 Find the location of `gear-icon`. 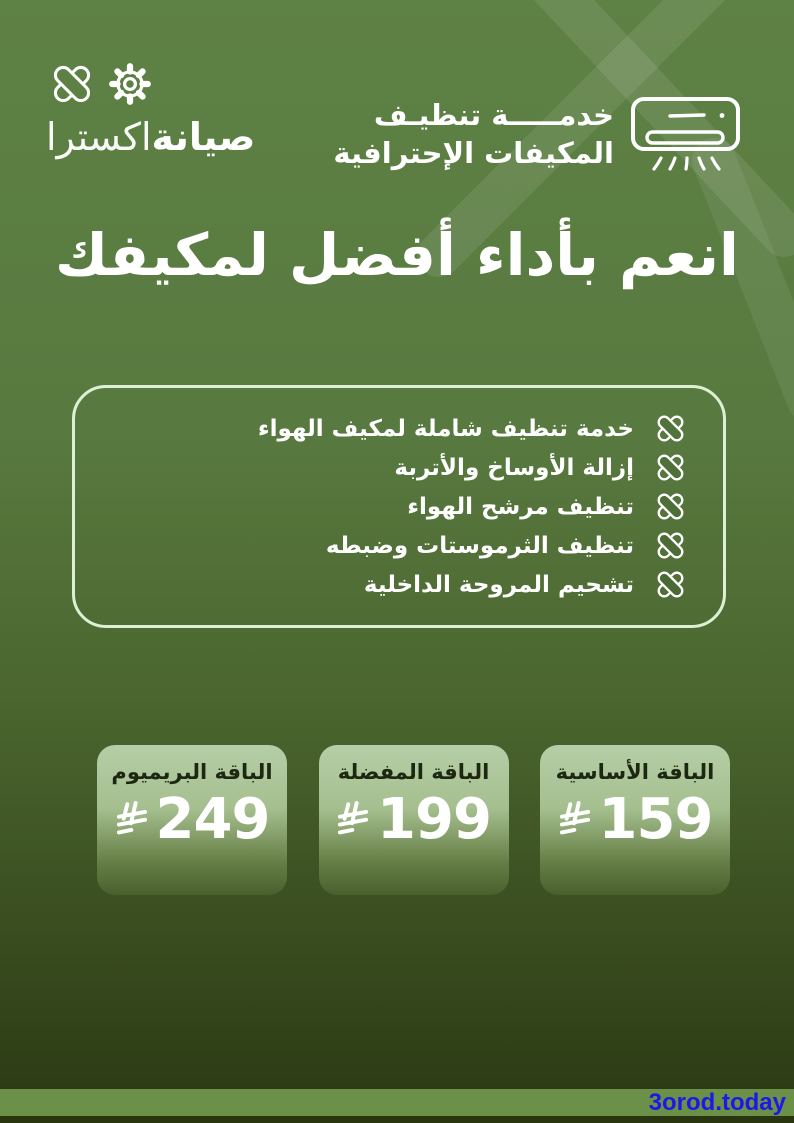

gear-icon is located at coordinates (130, 84).